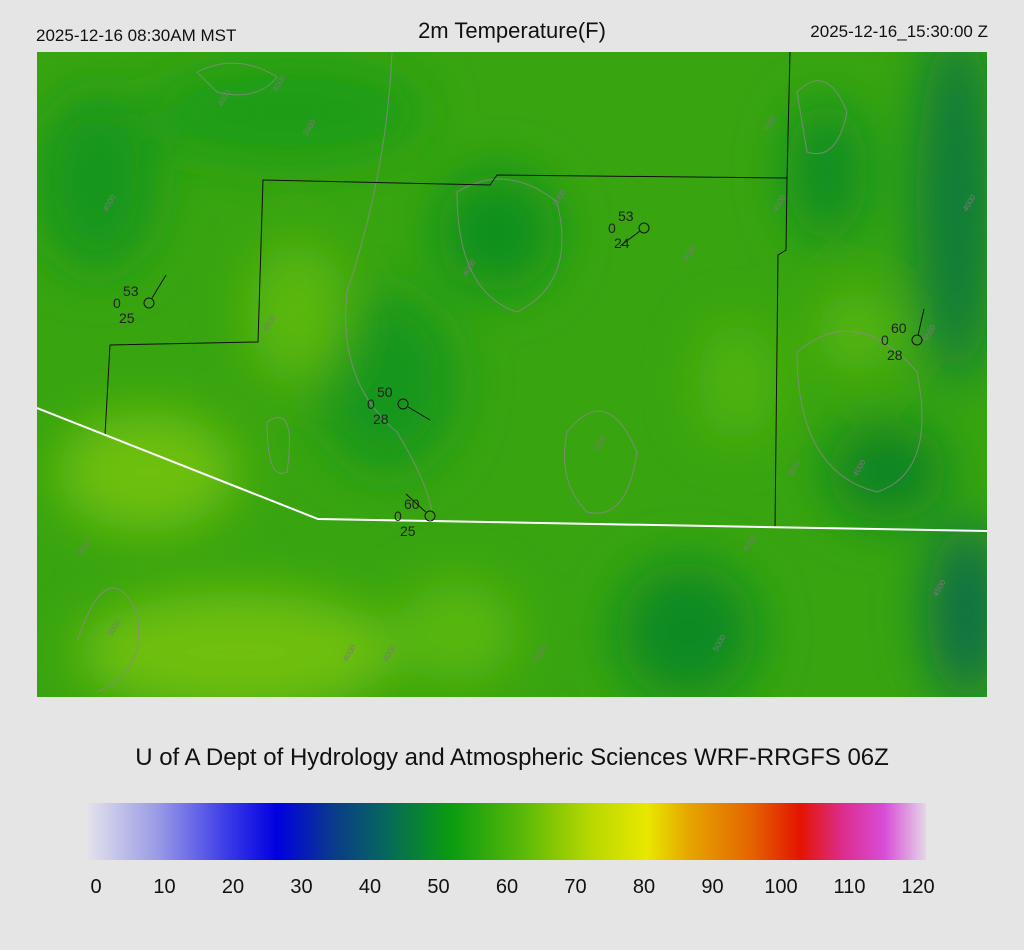 The height and width of the screenshot is (950, 1024). Describe the element at coordinates (96, 887) in the screenshot. I see `colorbar-tick: 0` at that location.